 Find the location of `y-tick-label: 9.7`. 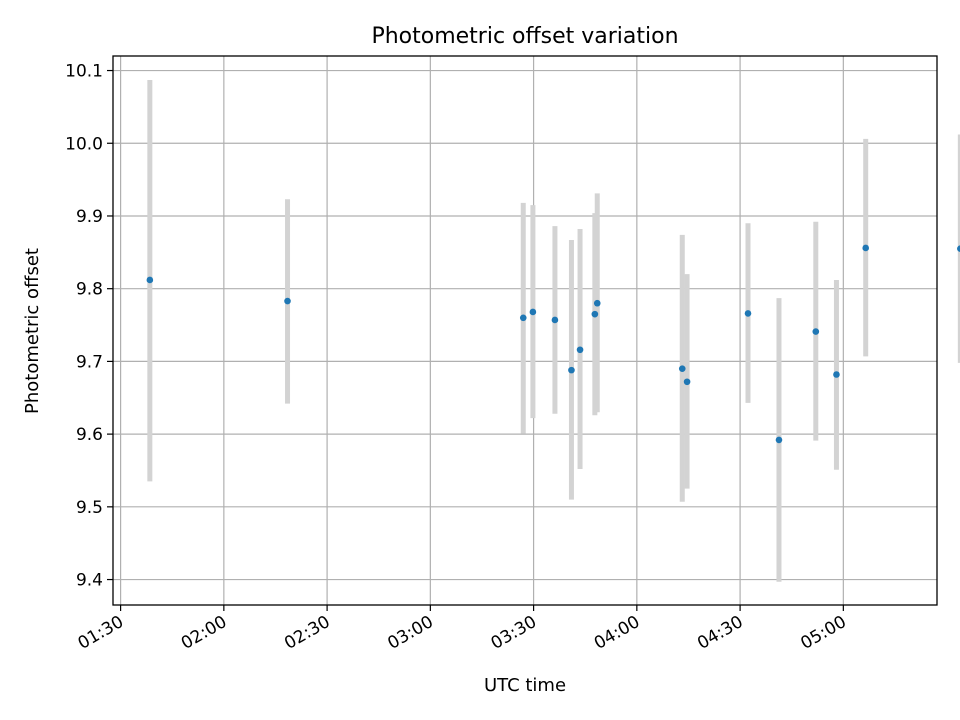

y-tick-label: 9.7 is located at coordinates (89, 362).